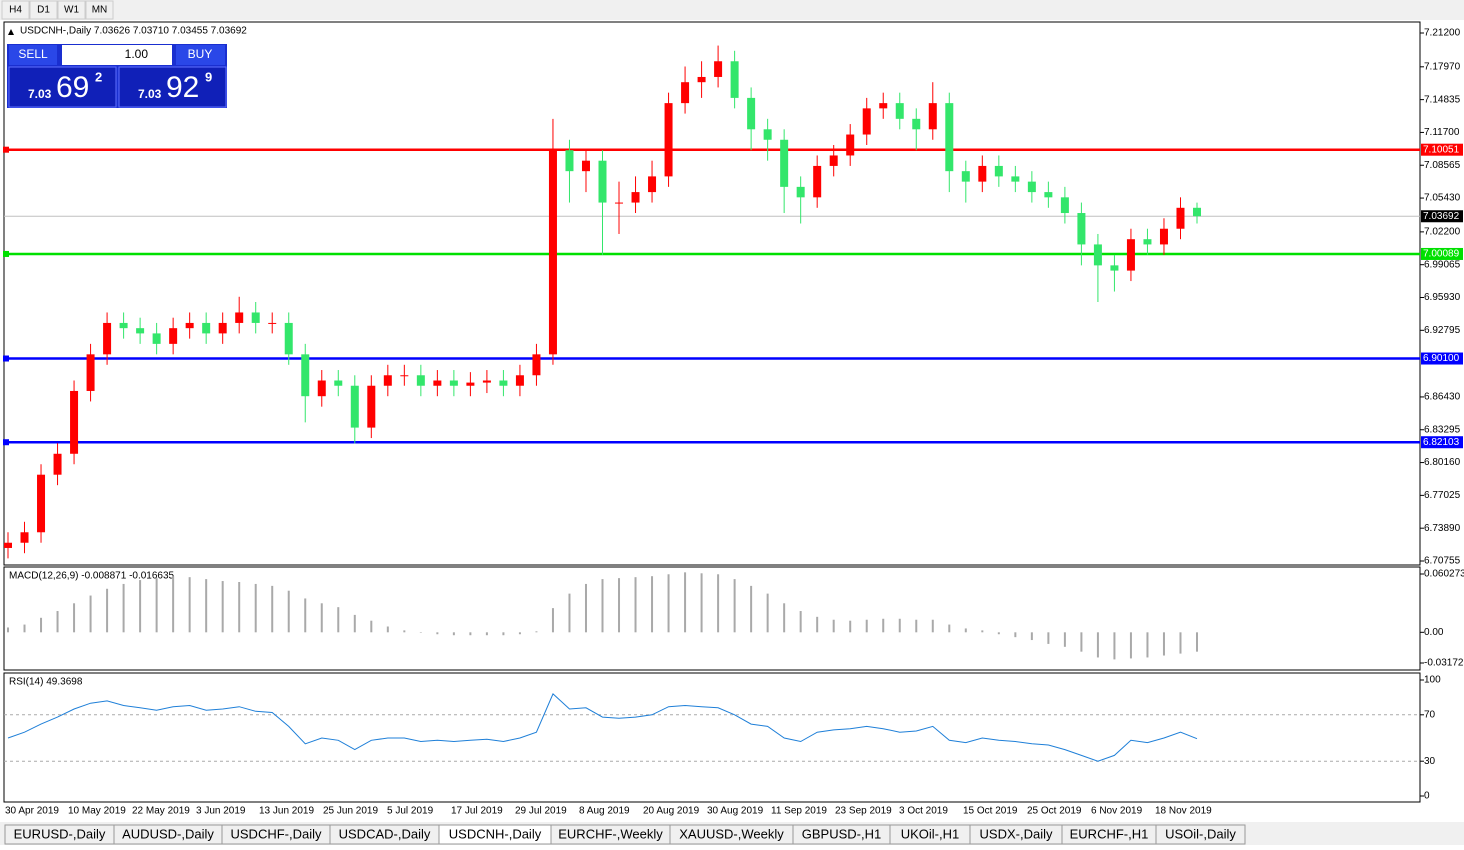 Image resolution: width=1464 pixels, height=850 pixels. I want to click on lot-value: 1.00, so click(137, 54).